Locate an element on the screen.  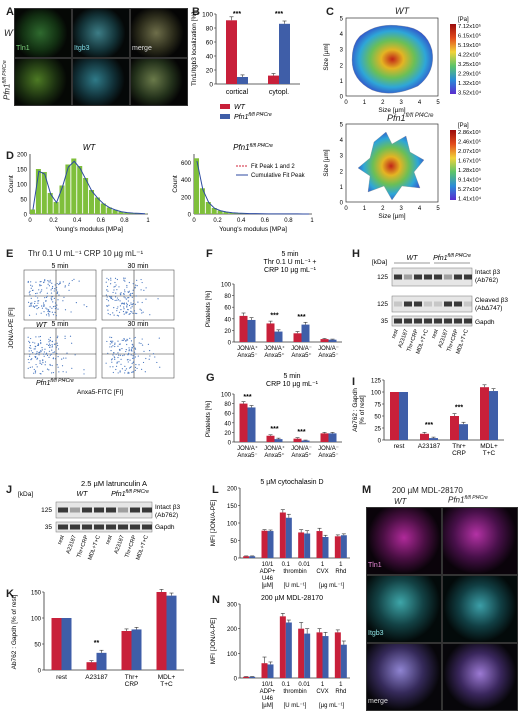
panel-m-wt: WT is located at coordinates (400, 501).